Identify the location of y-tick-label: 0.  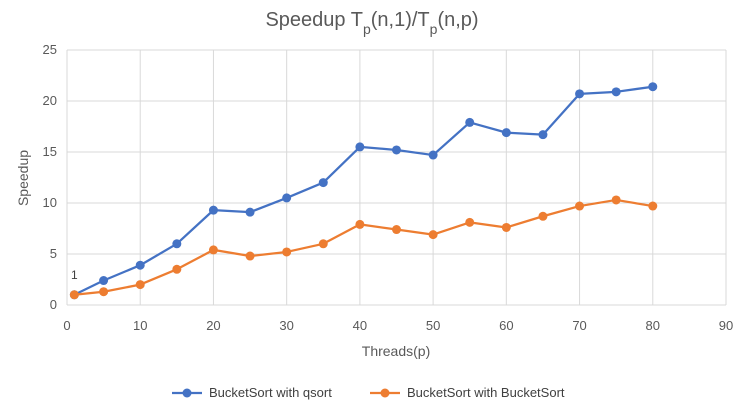
(53, 304).